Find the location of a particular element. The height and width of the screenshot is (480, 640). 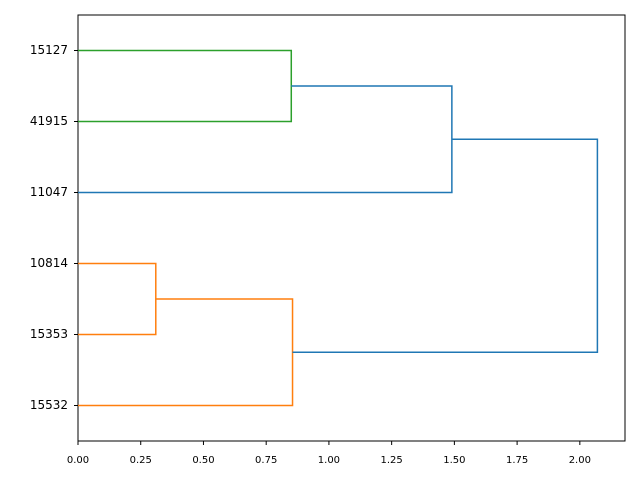

x-tick-label: 1.75 is located at coordinates (517, 460).